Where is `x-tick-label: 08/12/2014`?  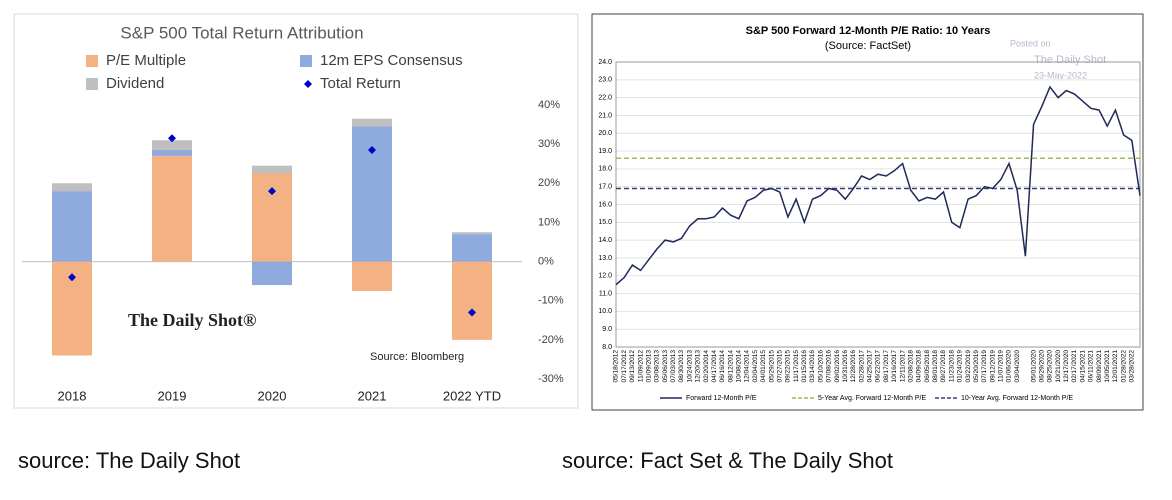 x-tick-label: 08/12/2014 is located at coordinates (730, 366).